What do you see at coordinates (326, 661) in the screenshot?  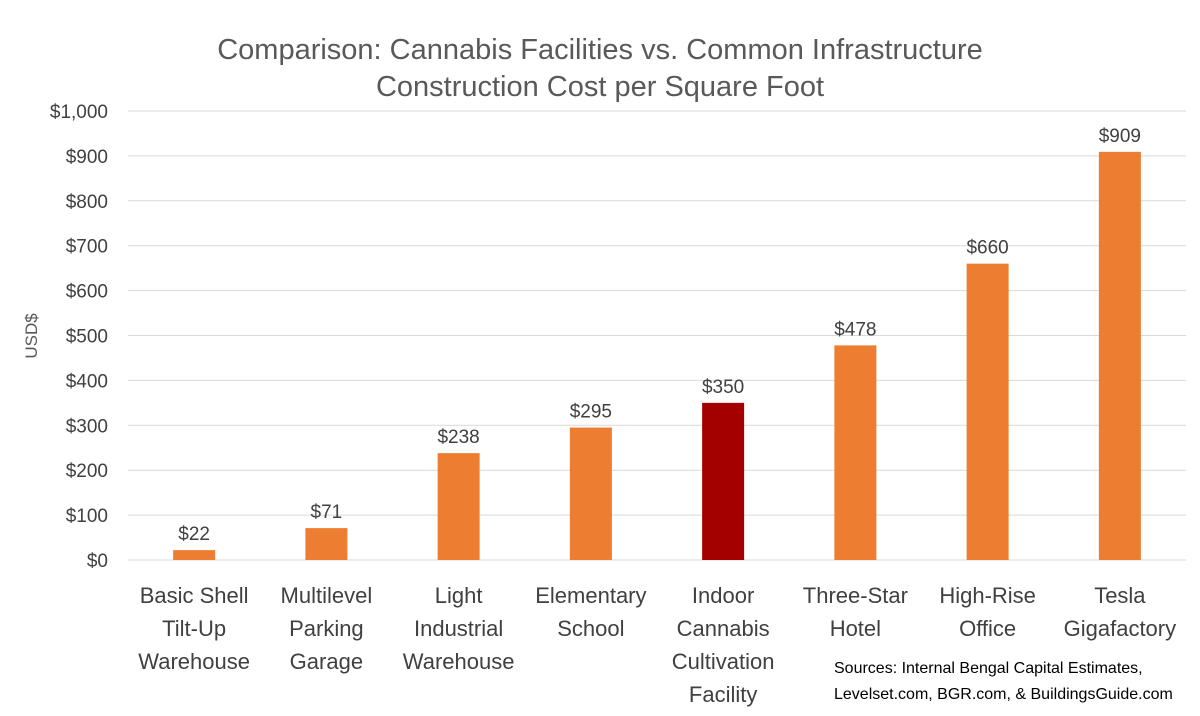 I see `category-label-line: Garage` at bounding box center [326, 661].